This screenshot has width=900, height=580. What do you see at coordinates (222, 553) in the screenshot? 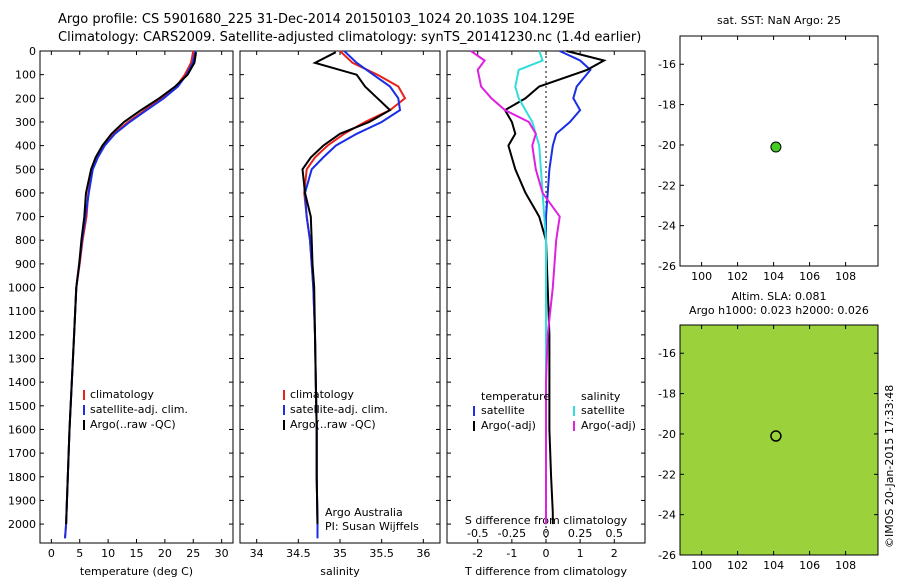
I see `temperature-x-tick-label: 30` at bounding box center [222, 553].